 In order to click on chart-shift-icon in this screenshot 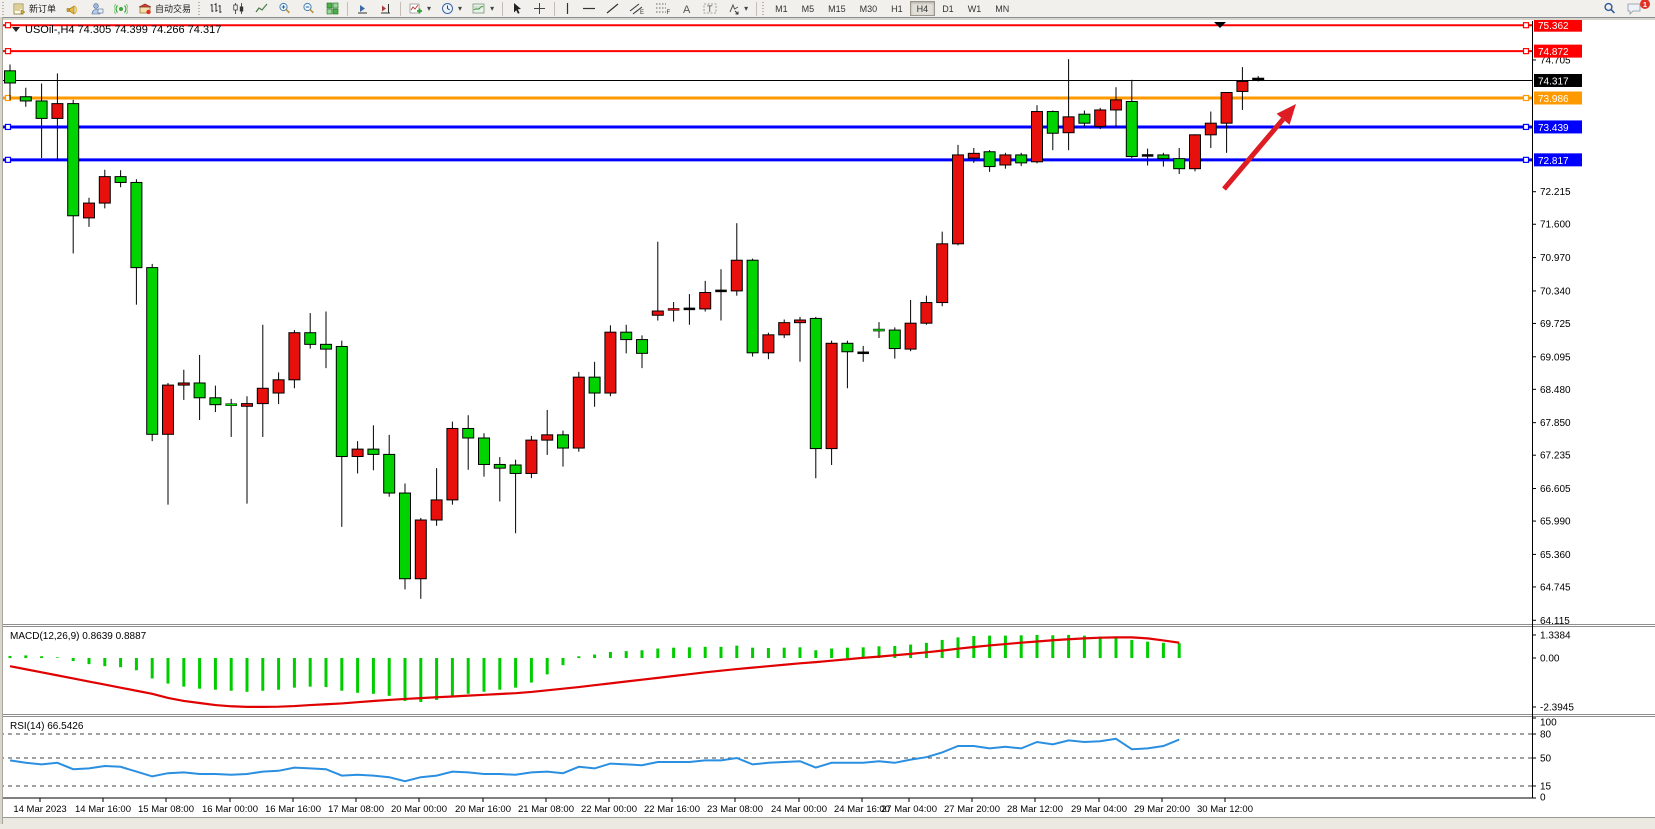, I will do `click(386, 9)`.